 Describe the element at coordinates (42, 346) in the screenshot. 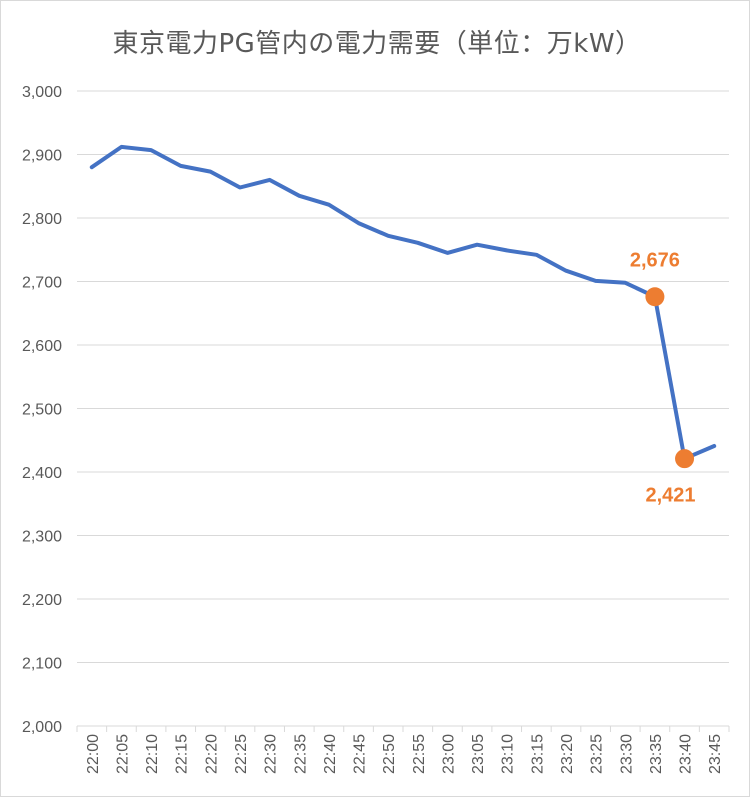

I see `y-tick-label: 2,600` at that location.